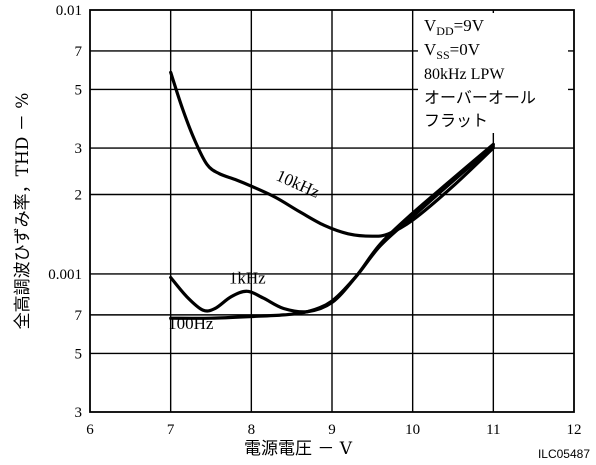 Image resolution: width=596 pixels, height=465 pixels. What do you see at coordinates (90, 430) in the screenshot?
I see `x-tick-label: 6` at bounding box center [90, 430].